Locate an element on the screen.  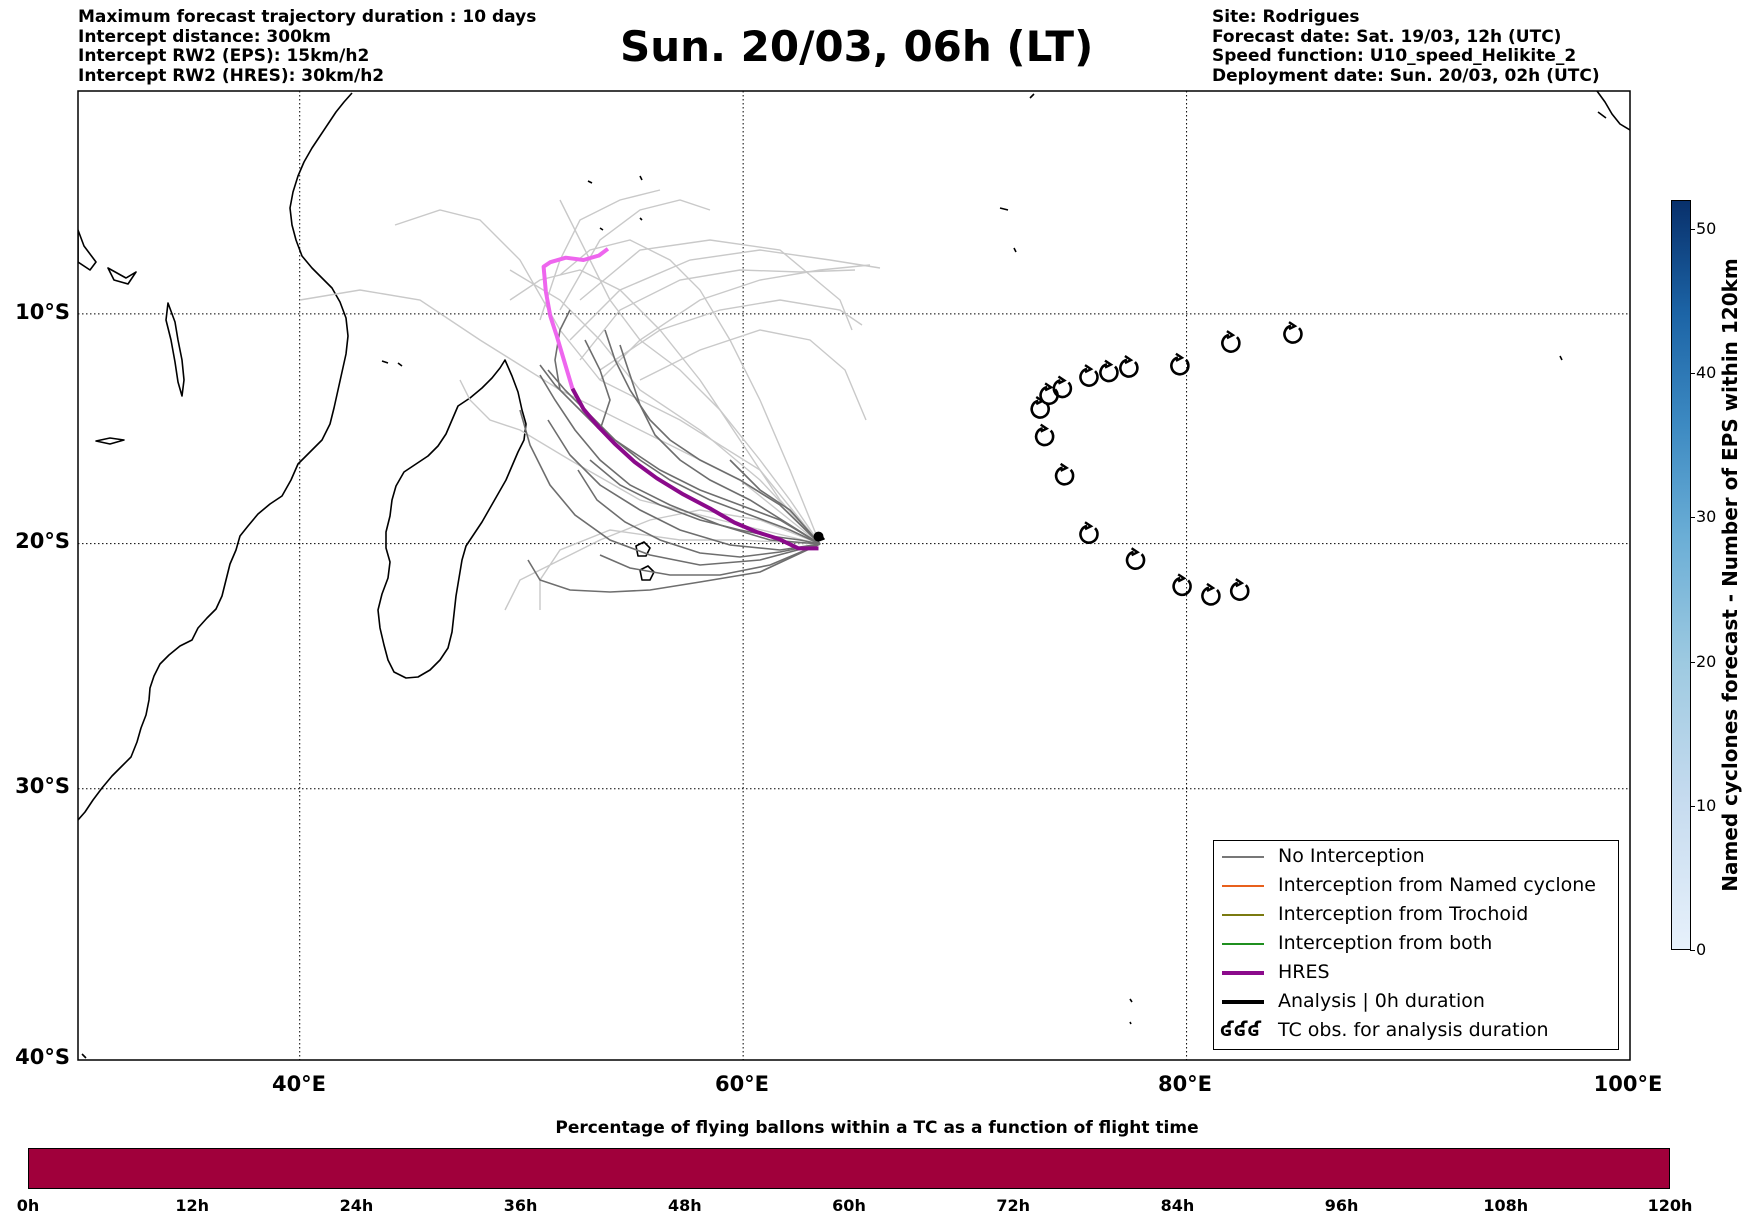
header-forecast-date: Forecast date: Sat. 19/03, 12h (UTC) is located at coordinates (1387, 36).